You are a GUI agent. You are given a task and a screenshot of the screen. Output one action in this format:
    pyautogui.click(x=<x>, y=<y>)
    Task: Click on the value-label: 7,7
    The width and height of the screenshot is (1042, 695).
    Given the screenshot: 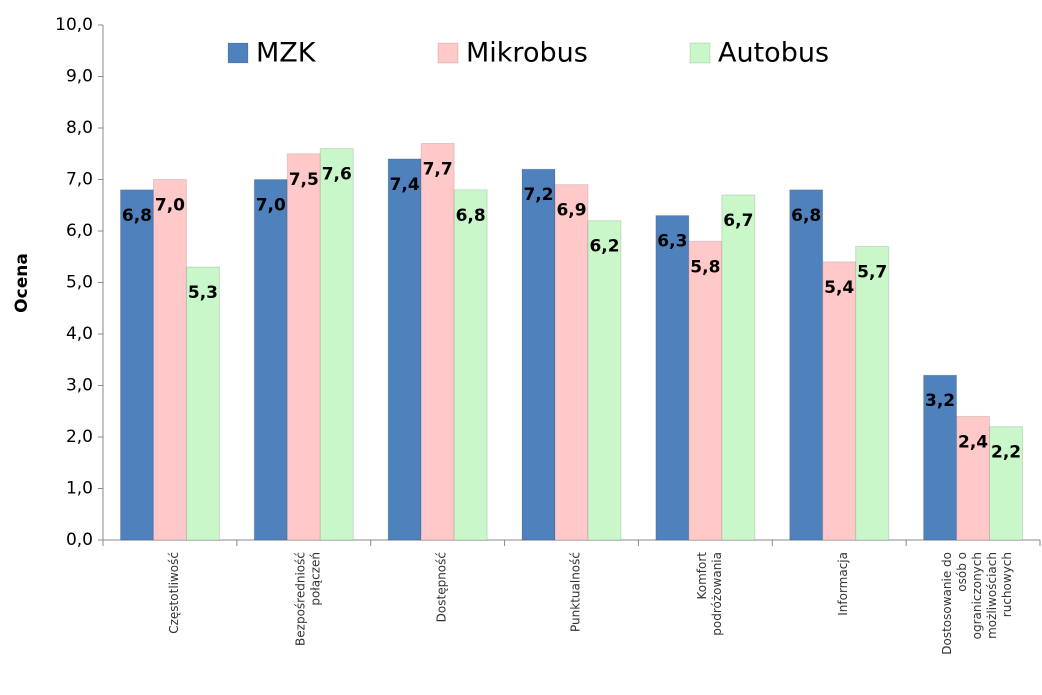 What is the action you would take?
    pyautogui.click(x=438, y=169)
    